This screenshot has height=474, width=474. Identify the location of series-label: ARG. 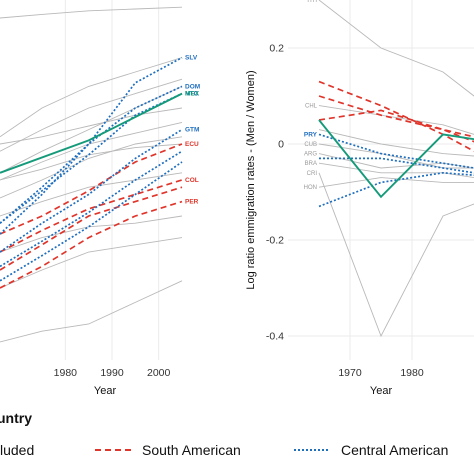
(310, 155).